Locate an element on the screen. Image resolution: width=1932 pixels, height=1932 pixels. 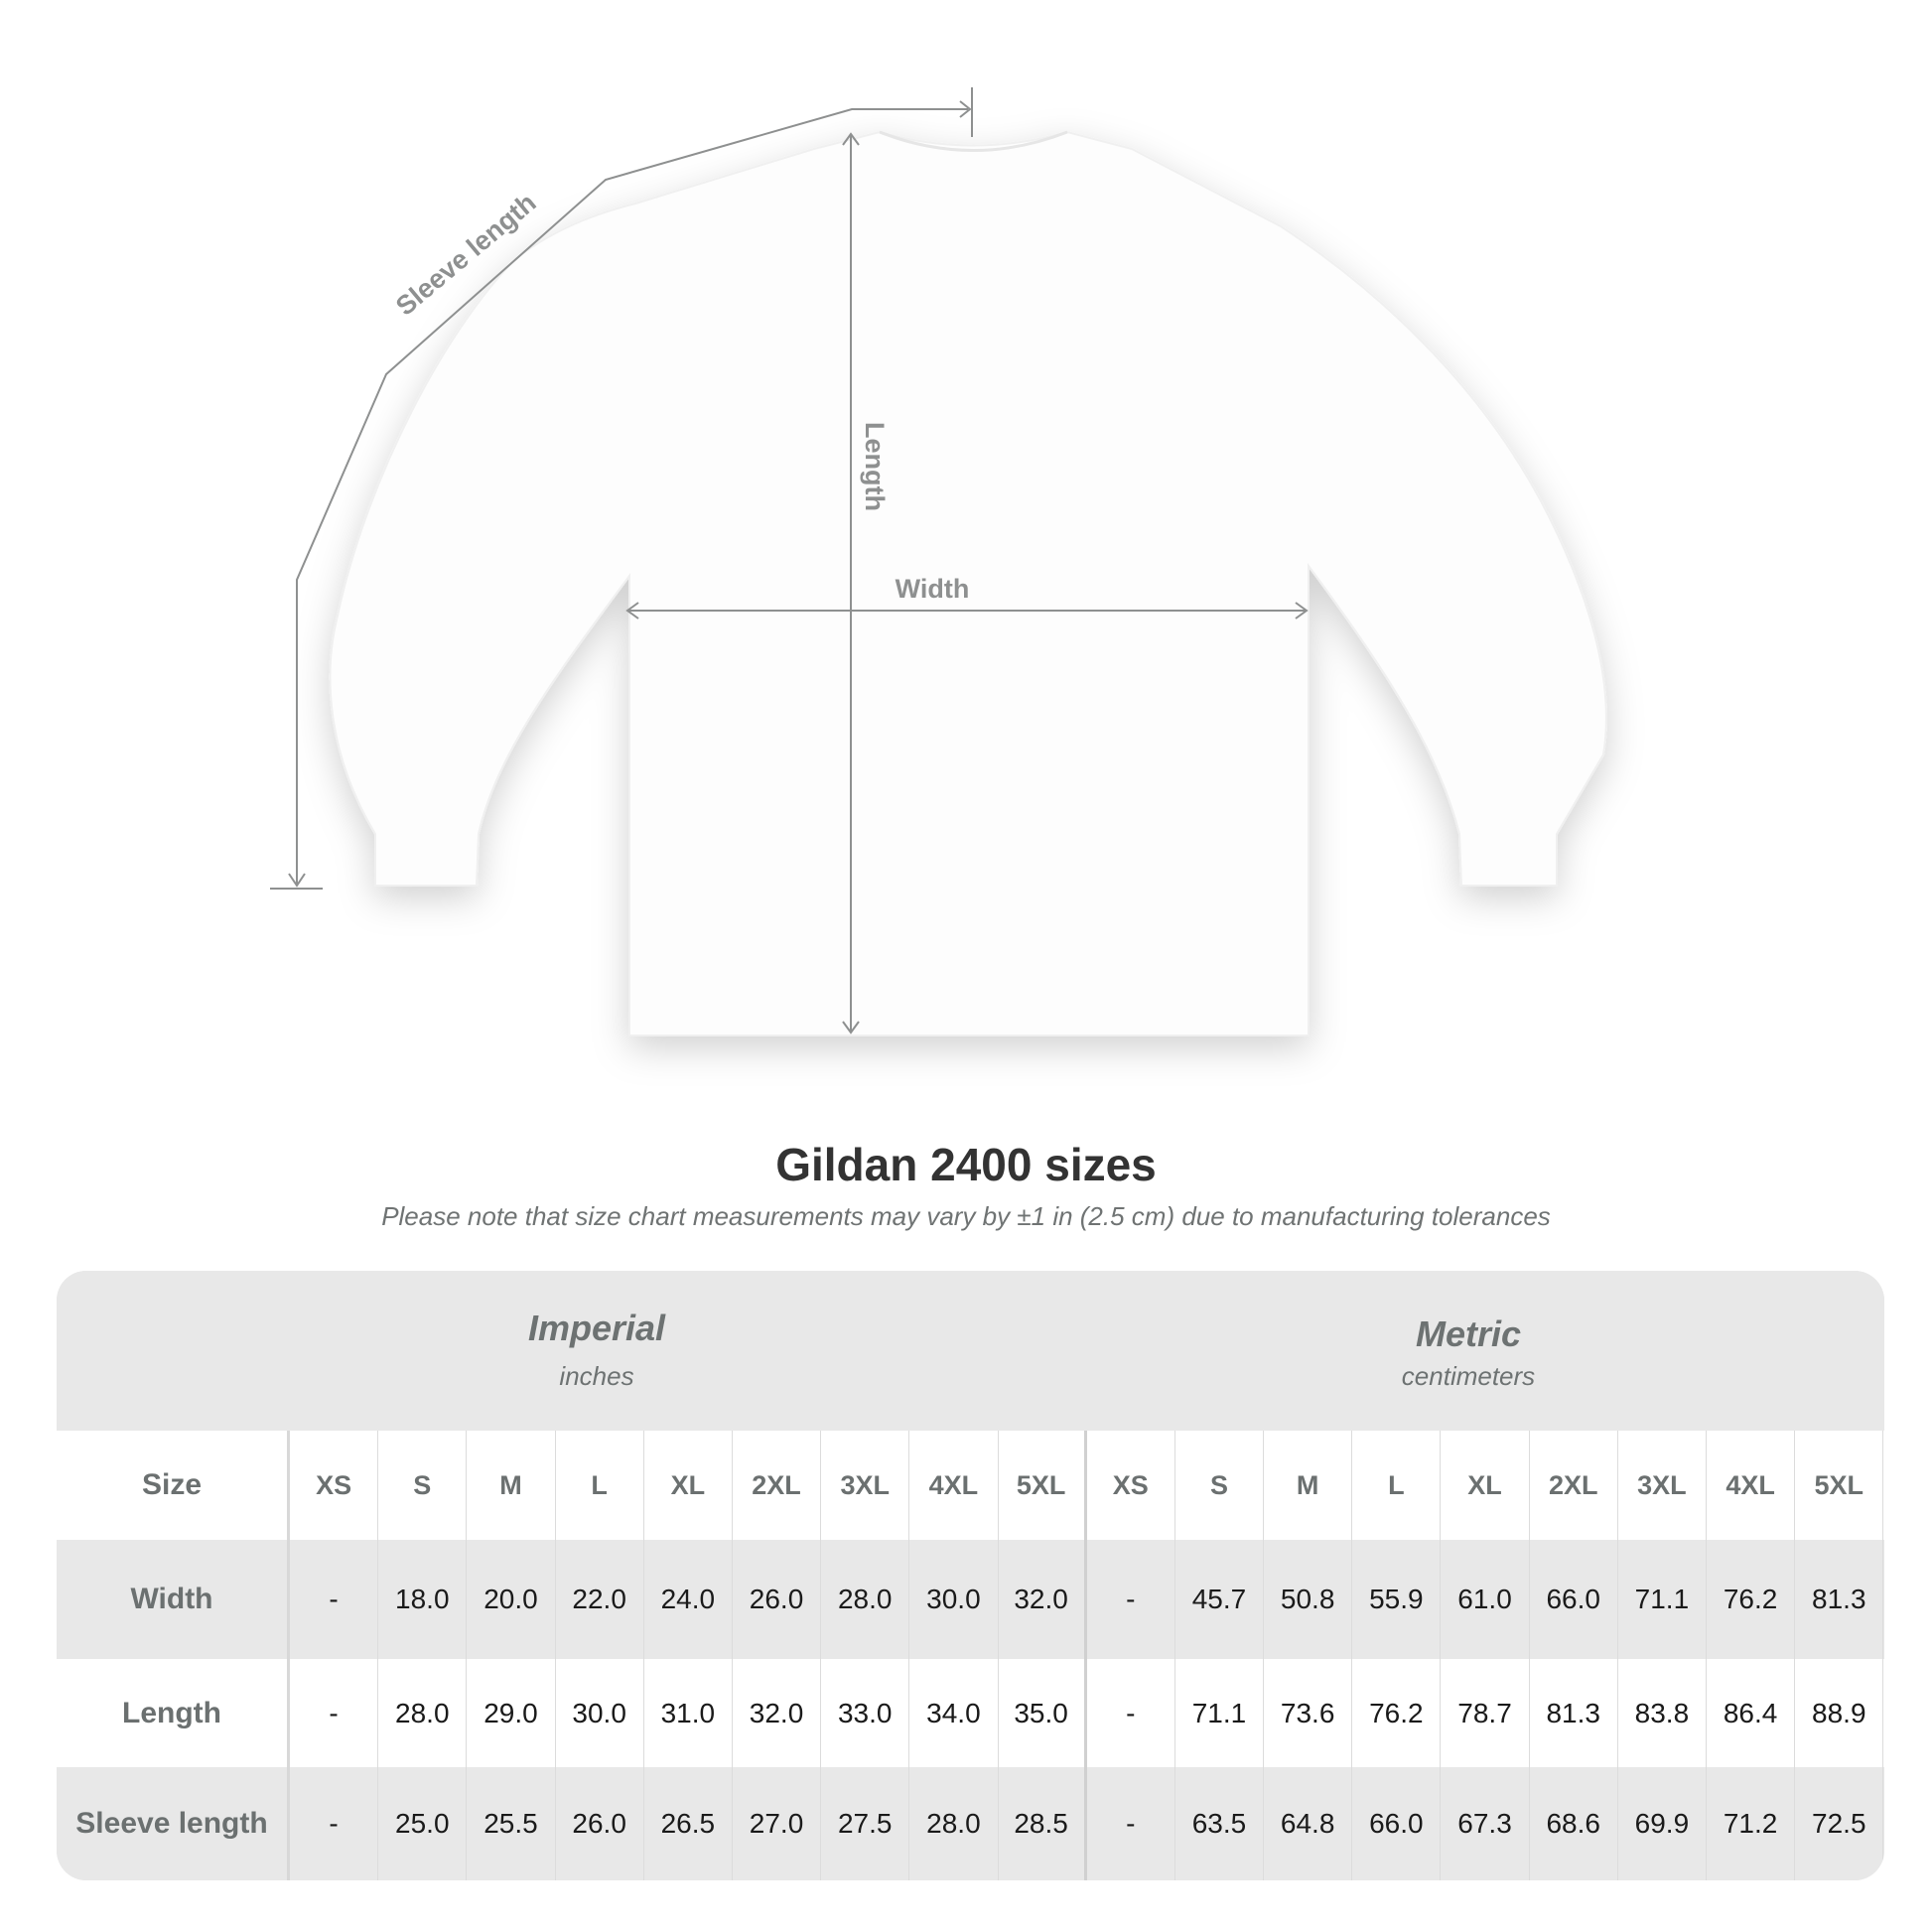
imperial-value-cell: 26.5 is located at coordinates (688, 1823).